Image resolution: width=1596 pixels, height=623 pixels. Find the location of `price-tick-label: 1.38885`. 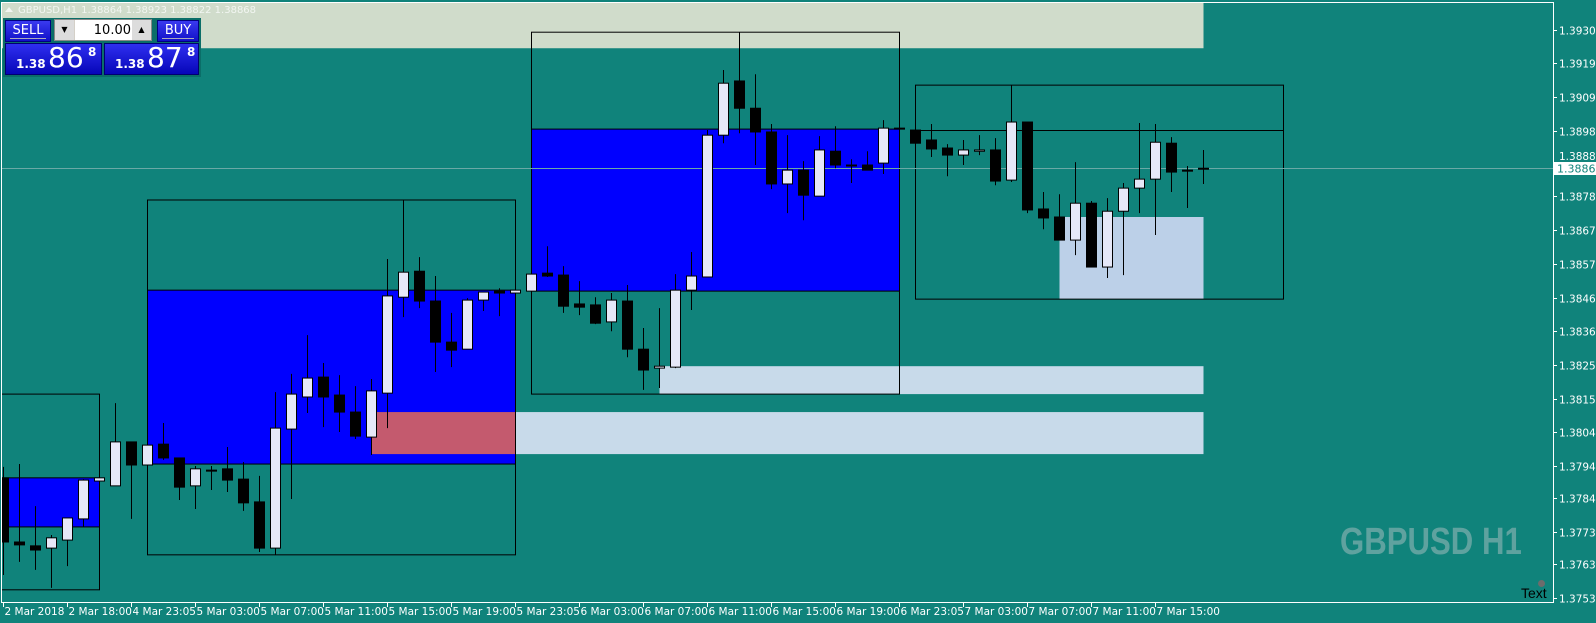

price-tick-label: 1.38885 is located at coordinates (1577, 157).